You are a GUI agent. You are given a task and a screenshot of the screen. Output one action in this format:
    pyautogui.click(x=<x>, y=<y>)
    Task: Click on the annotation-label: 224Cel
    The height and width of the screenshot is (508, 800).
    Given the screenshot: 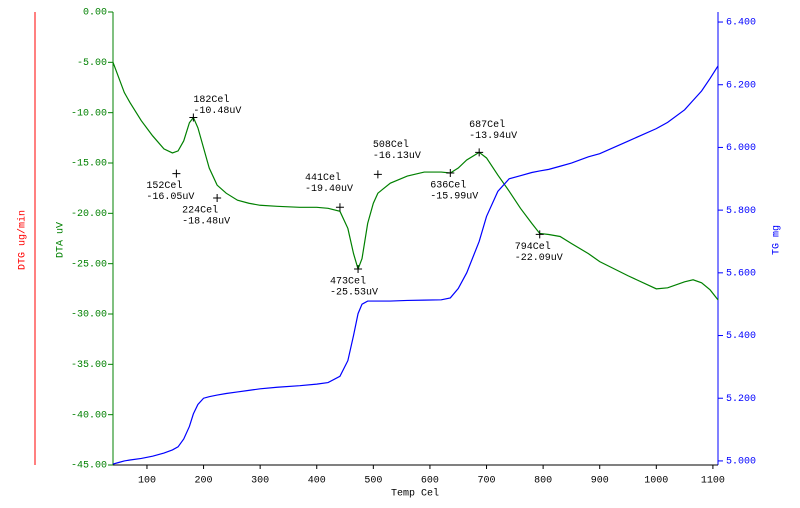 What is the action you would take?
    pyautogui.click(x=200, y=211)
    